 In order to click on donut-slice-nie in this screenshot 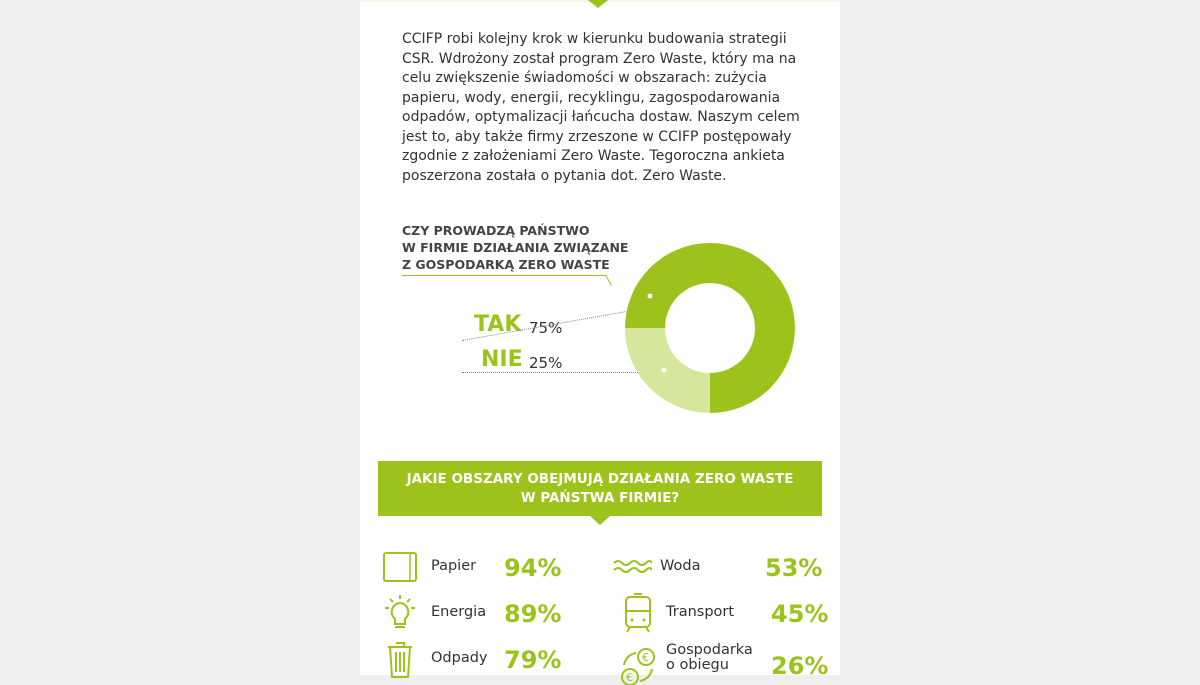, I will do `click(667, 370)`.